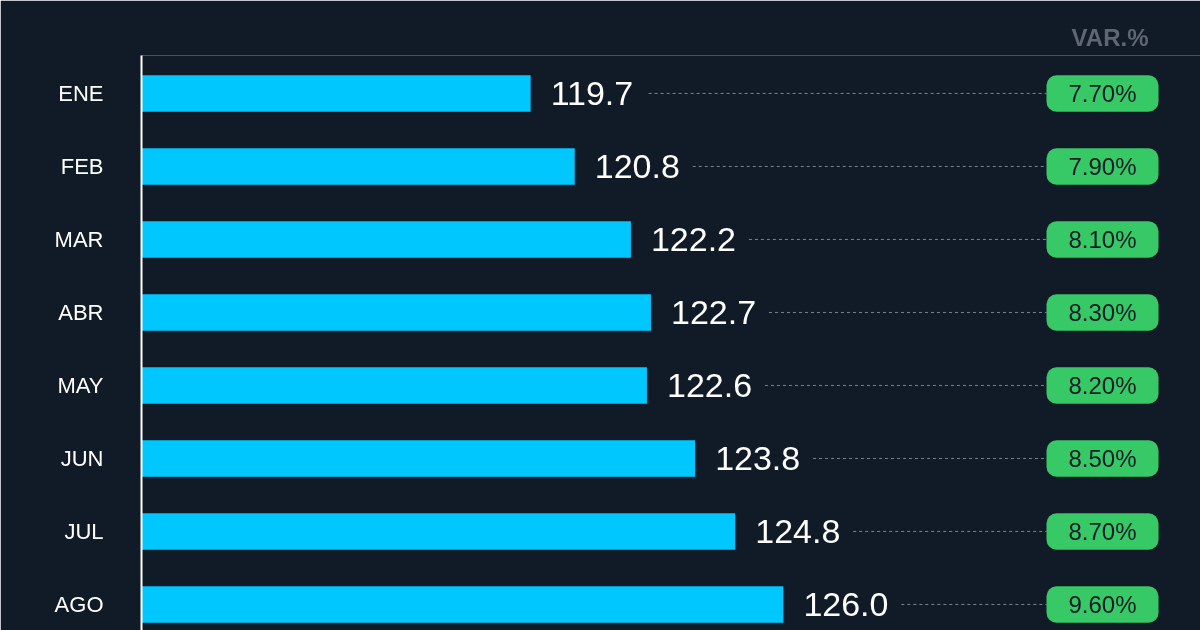 Image resolution: width=1200 pixels, height=630 pixels. Describe the element at coordinates (1102, 604) in the screenshot. I see `annotation: 9.60%` at that location.